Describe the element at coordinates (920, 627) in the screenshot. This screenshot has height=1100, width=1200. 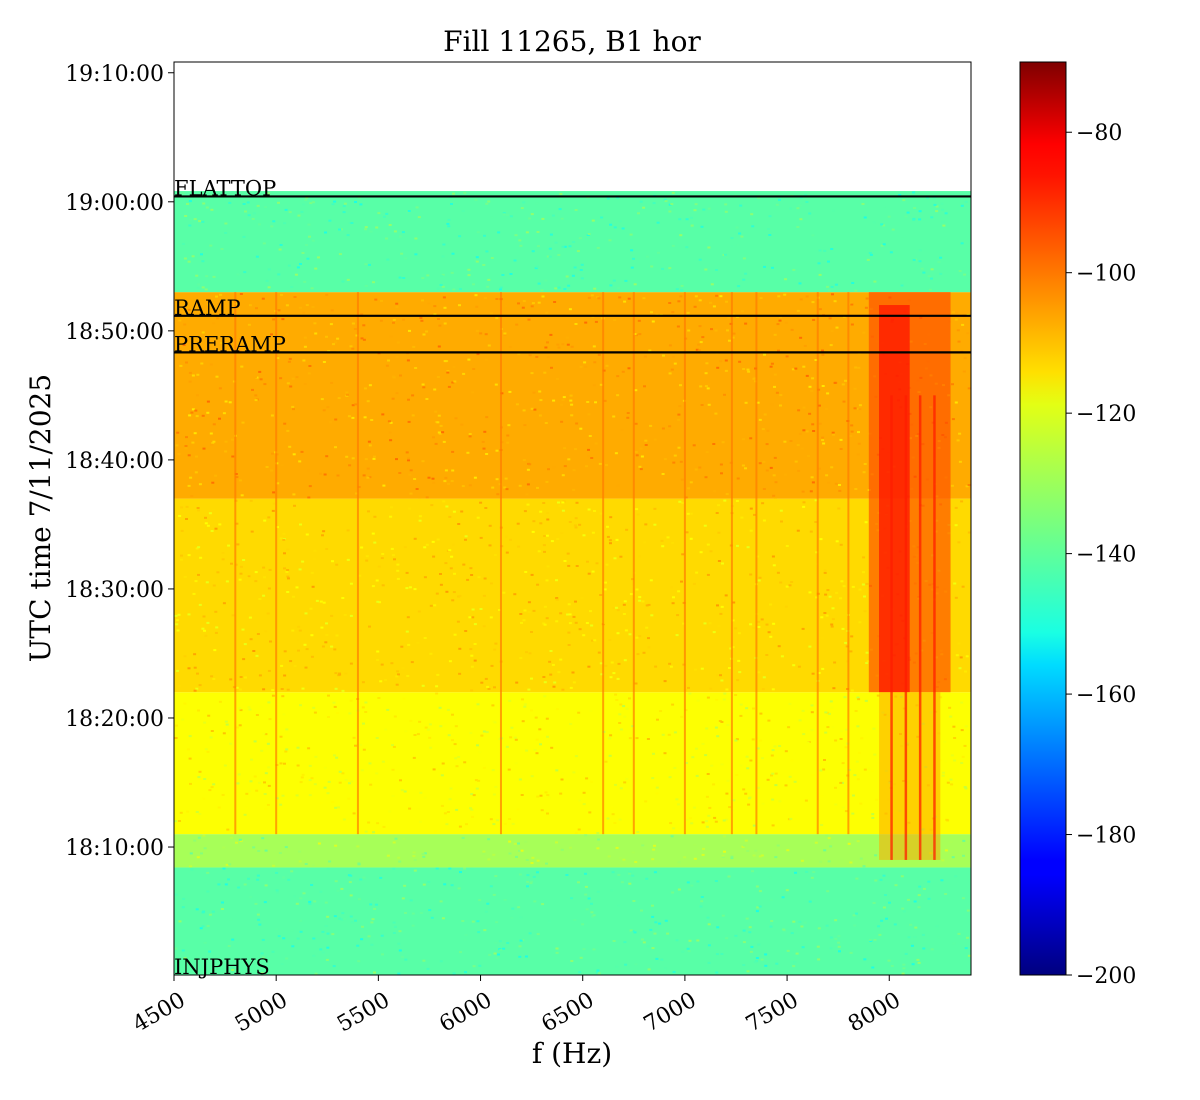
I see `hot-line` at that location.